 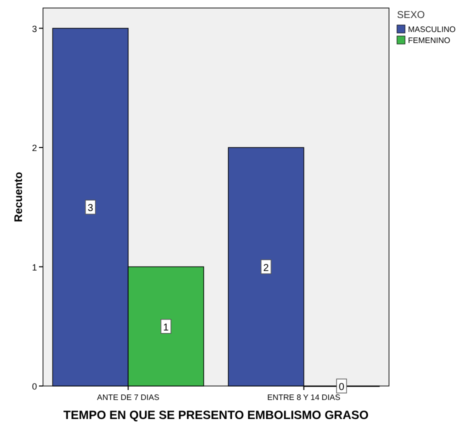 What do you see at coordinates (166, 328) in the screenshot?
I see `data-label: 1` at bounding box center [166, 328].